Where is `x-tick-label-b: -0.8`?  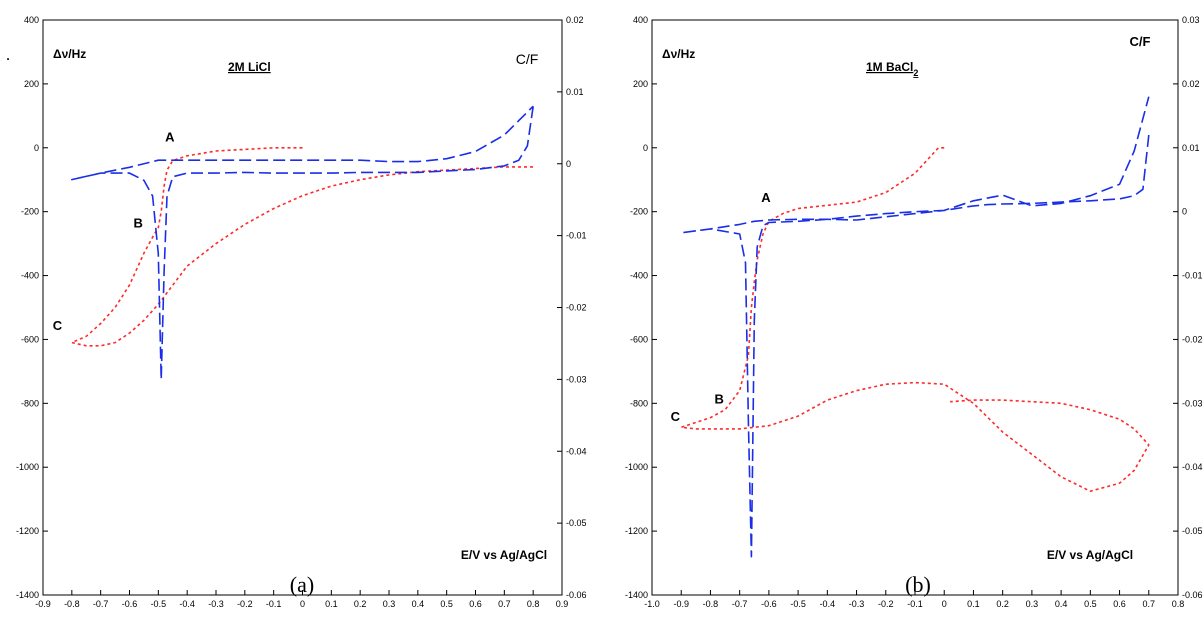 x-tick-label-b: -0.8 is located at coordinates (711, 604).